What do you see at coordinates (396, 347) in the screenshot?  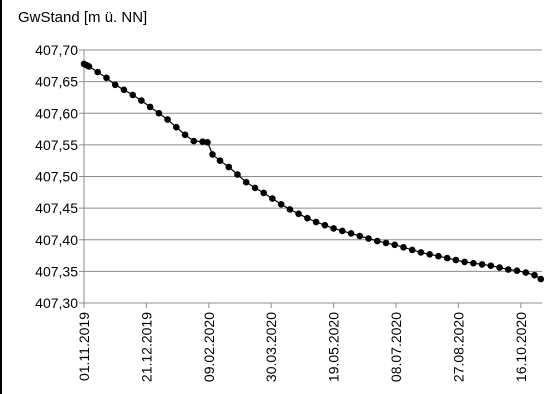 I see `x-tick-label: 08.07.2020` at bounding box center [396, 347].